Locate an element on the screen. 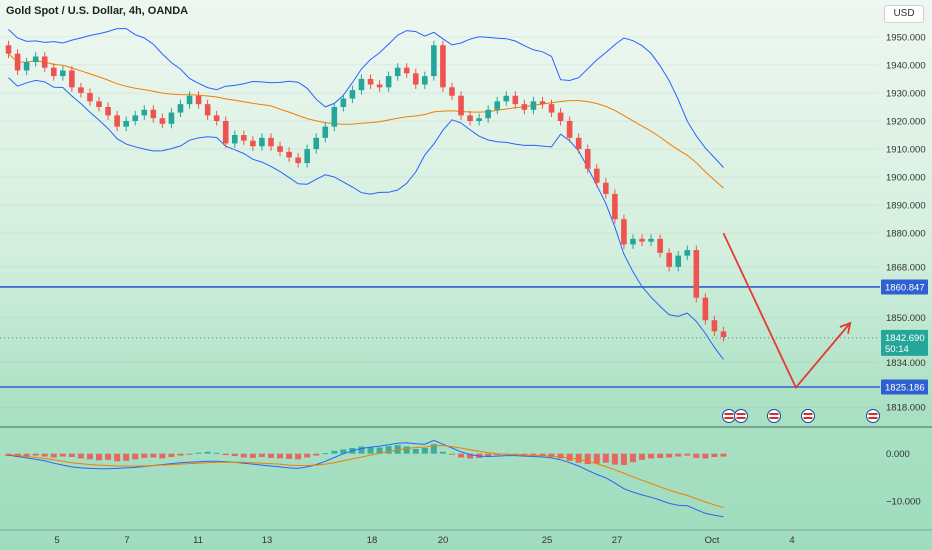 This screenshot has width=932, height=550. price-tick-label: 1920.000 is located at coordinates (906, 122).